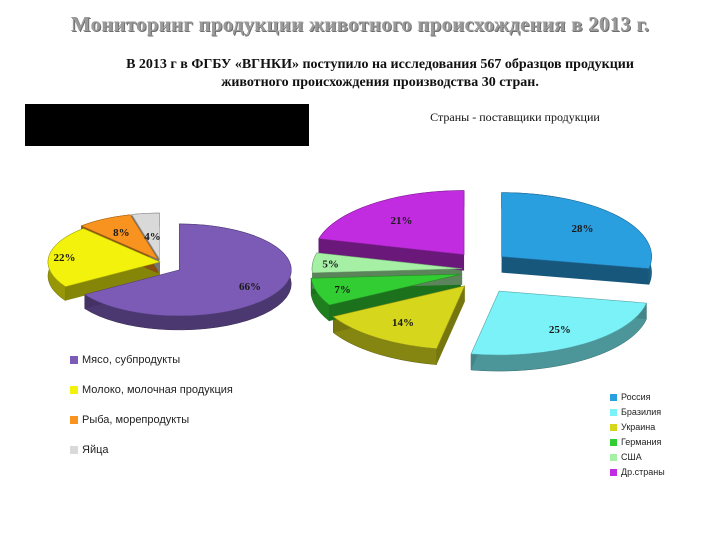  Describe the element at coordinates (575, 270) in the screenshot. I see `slice-wall-россия` at that location.